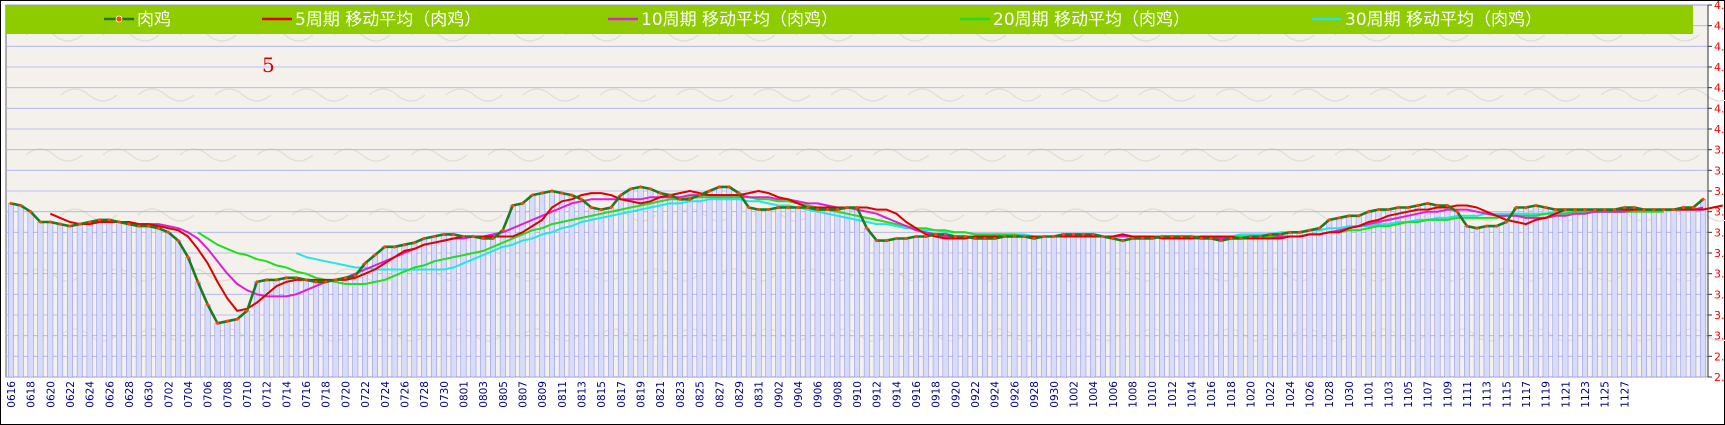 Image resolution: width=1725 pixels, height=425 pixels. Describe the element at coordinates (1409, 394) in the screenshot. I see `x-tick-label: 1105` at that location.